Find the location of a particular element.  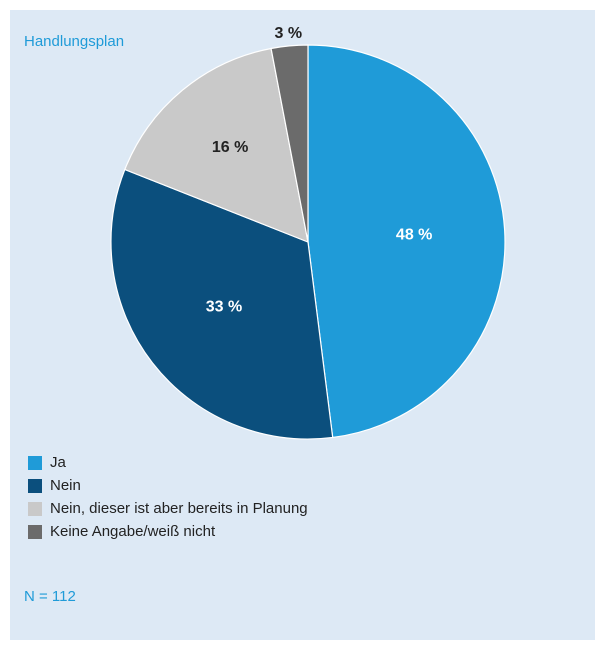

data-label: 16 % is located at coordinates (230, 147).